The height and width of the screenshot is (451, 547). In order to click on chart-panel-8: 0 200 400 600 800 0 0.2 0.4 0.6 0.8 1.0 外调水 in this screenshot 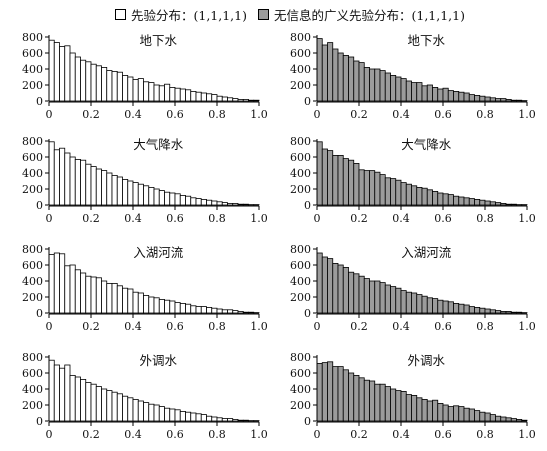, I will do `click(413, 396)`.